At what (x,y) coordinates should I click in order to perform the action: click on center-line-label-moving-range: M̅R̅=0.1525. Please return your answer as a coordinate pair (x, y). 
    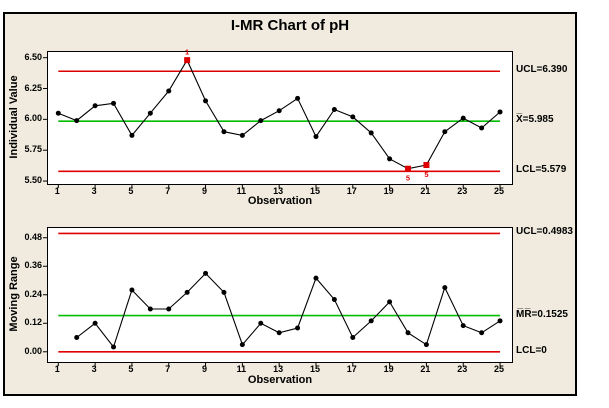
    Looking at the image, I should click on (542, 314).